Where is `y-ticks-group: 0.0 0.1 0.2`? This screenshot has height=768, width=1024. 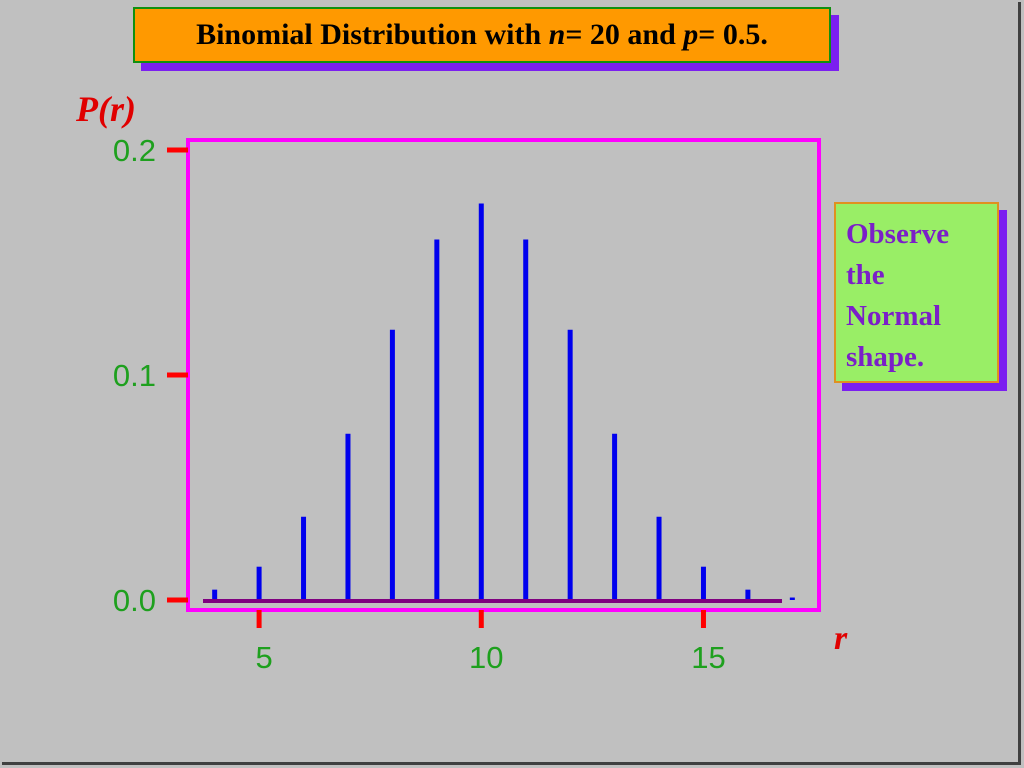 y-ticks-group: 0.0 0.1 0.2 is located at coordinates (150, 375).